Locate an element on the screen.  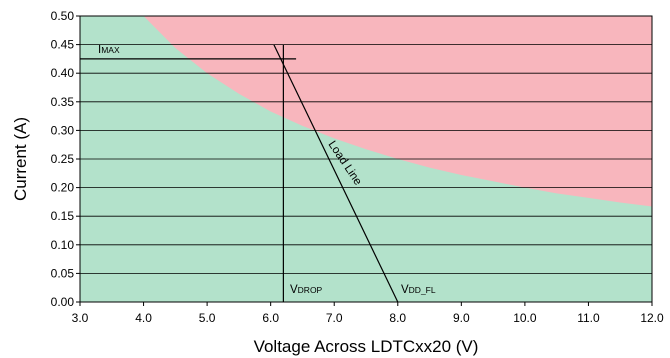
y-tick-label: 0.50 is located at coordinates (63, 16).